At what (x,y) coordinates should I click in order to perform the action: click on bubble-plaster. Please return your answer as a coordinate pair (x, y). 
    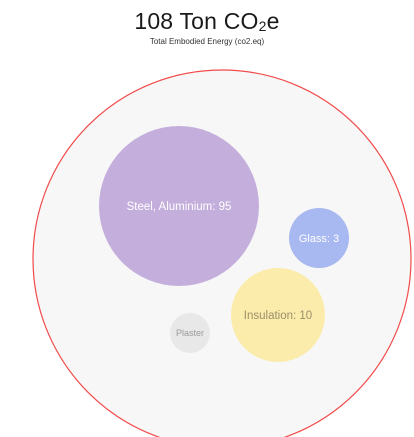
    Looking at the image, I should click on (190, 333).